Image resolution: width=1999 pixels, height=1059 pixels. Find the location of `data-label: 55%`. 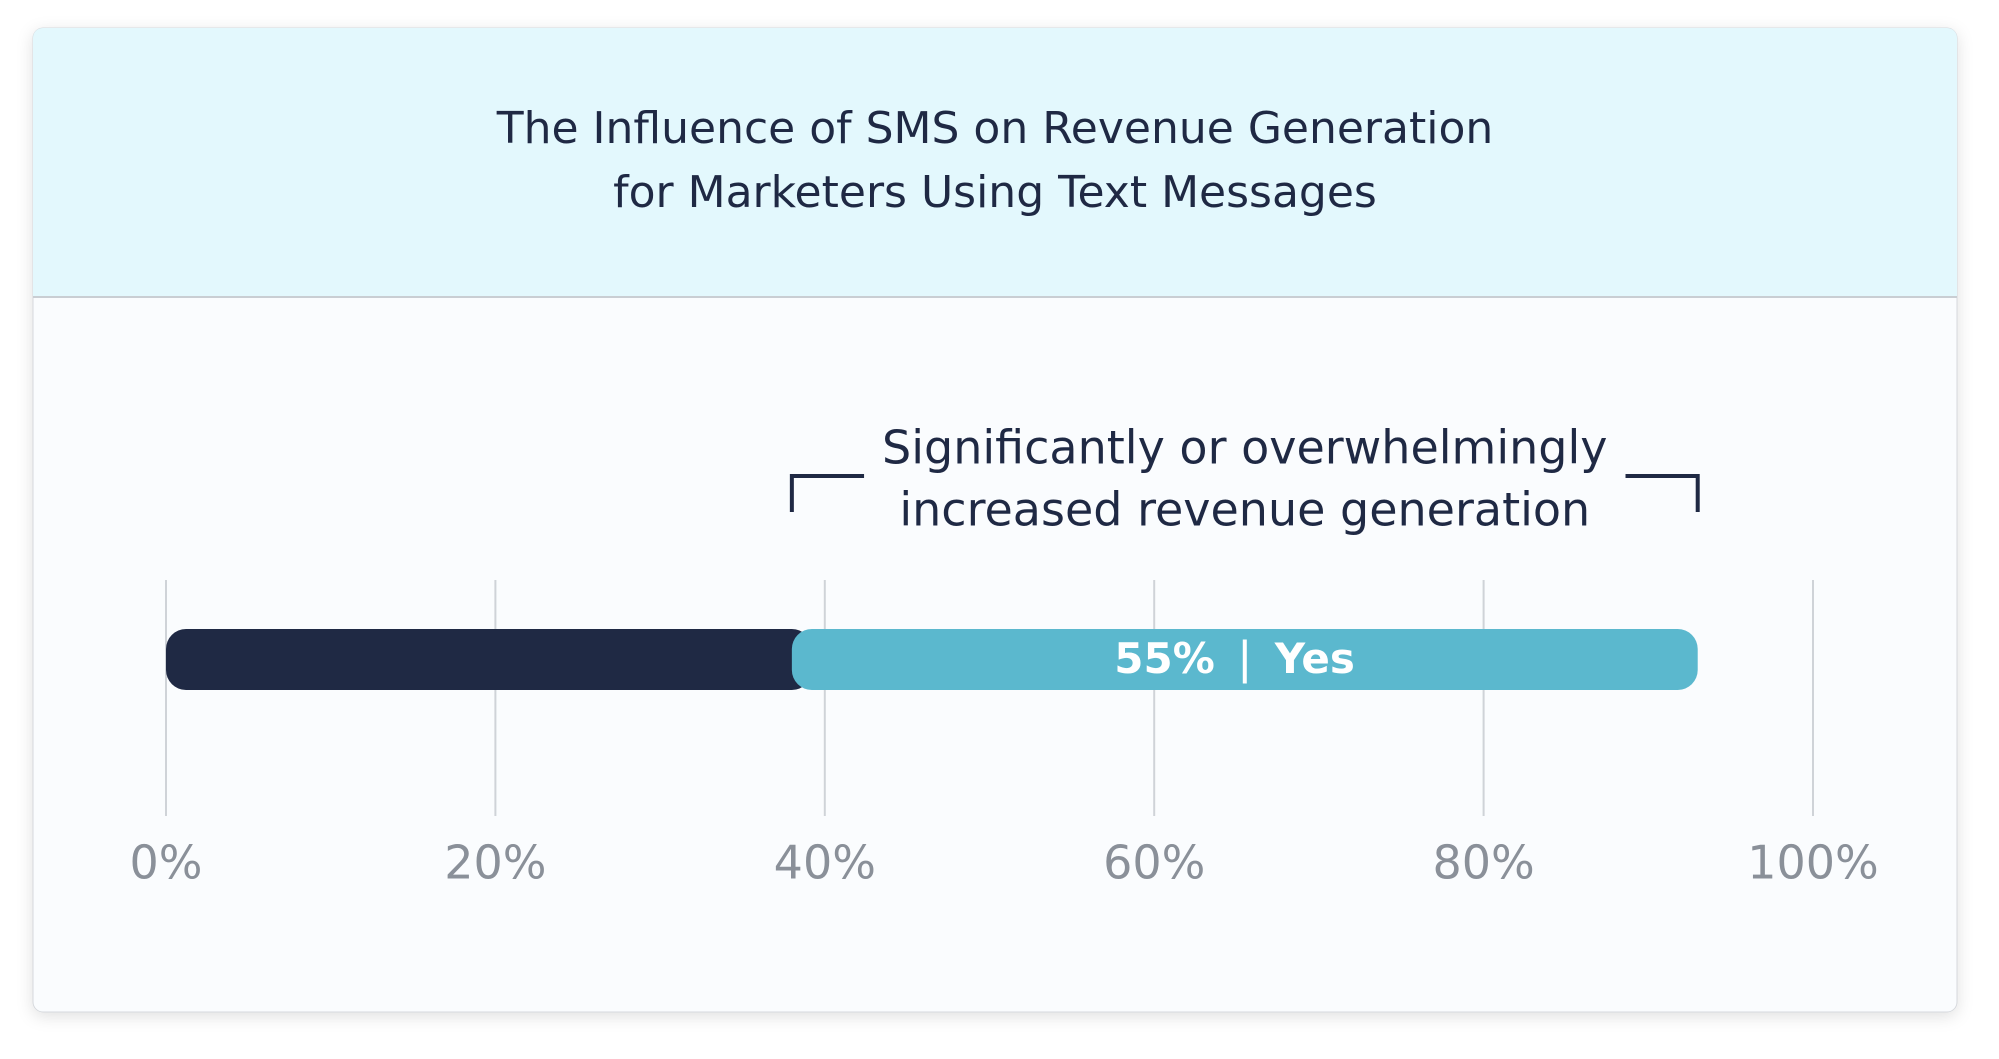

data-label: 55% is located at coordinates (1164, 658).